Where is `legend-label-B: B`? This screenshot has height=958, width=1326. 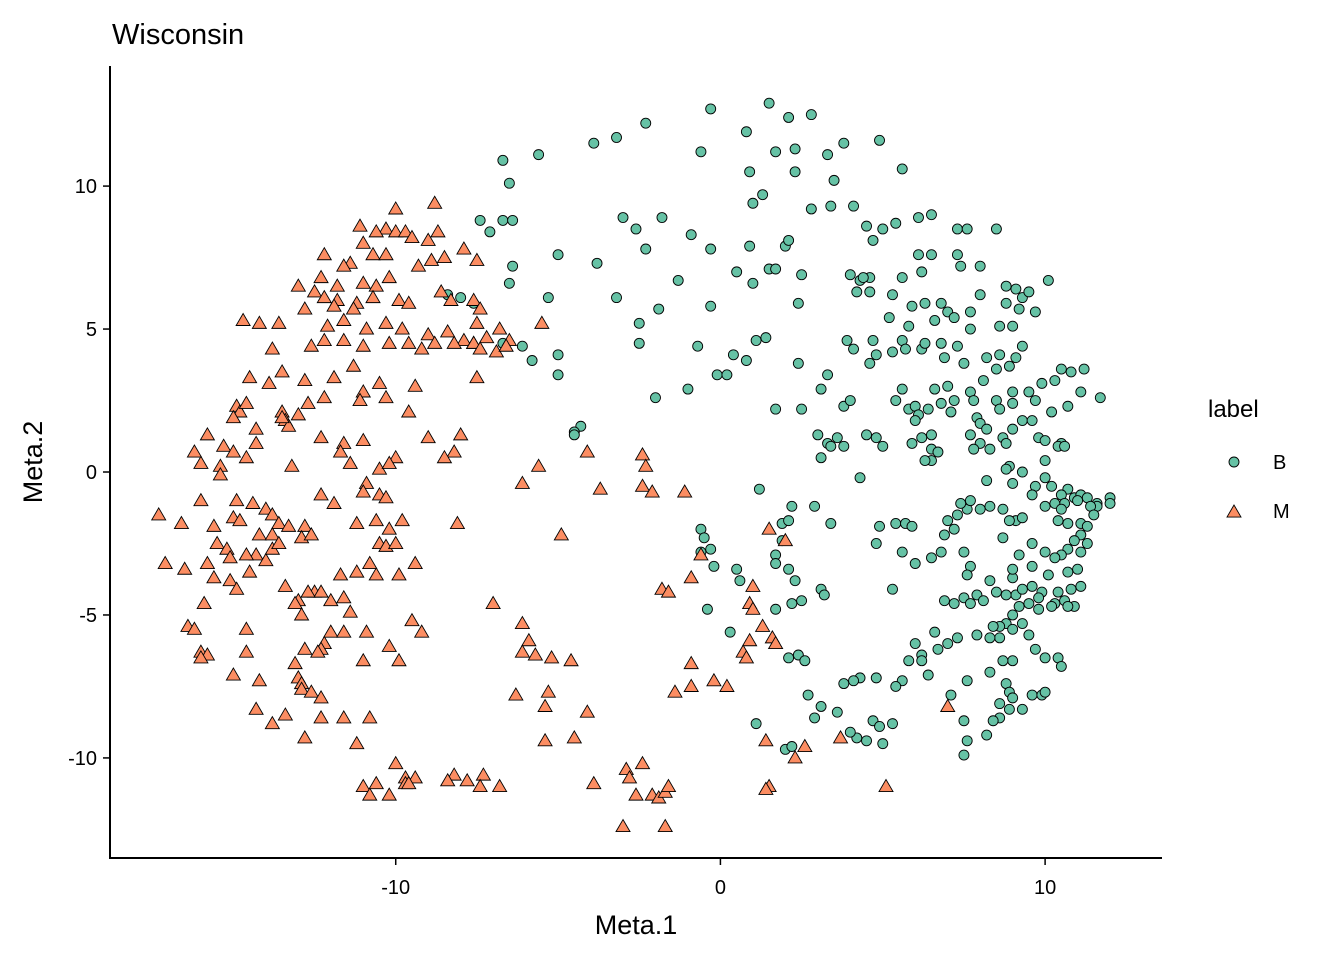 legend-label-B: B is located at coordinates (1279, 463).